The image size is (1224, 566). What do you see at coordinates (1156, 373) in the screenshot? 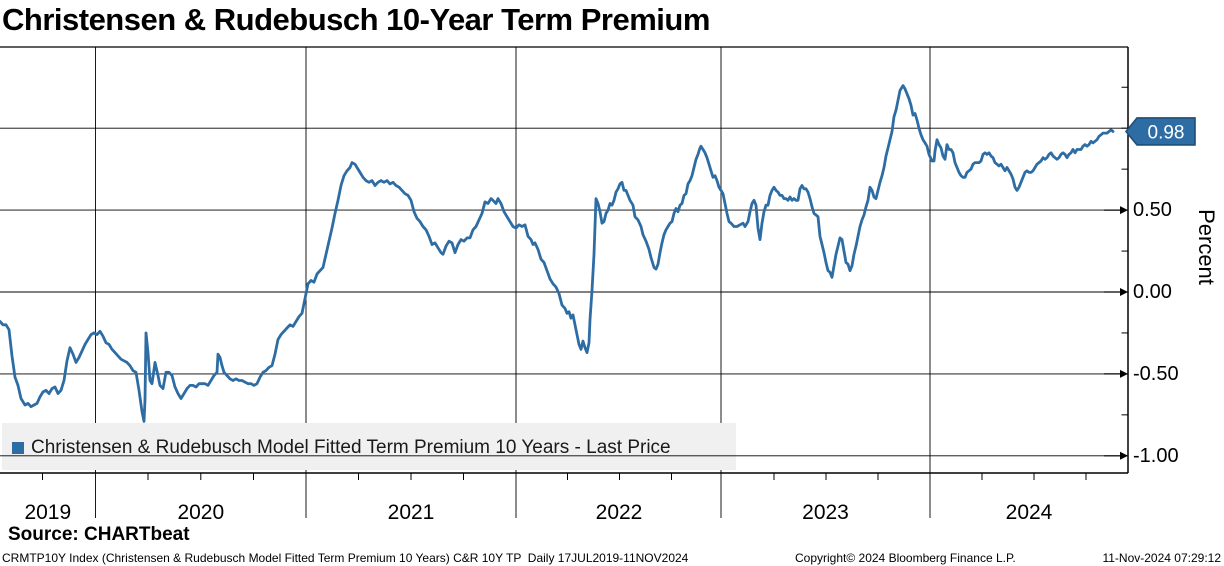
I see `y-axis-tick-label: -0.50` at bounding box center [1156, 373].